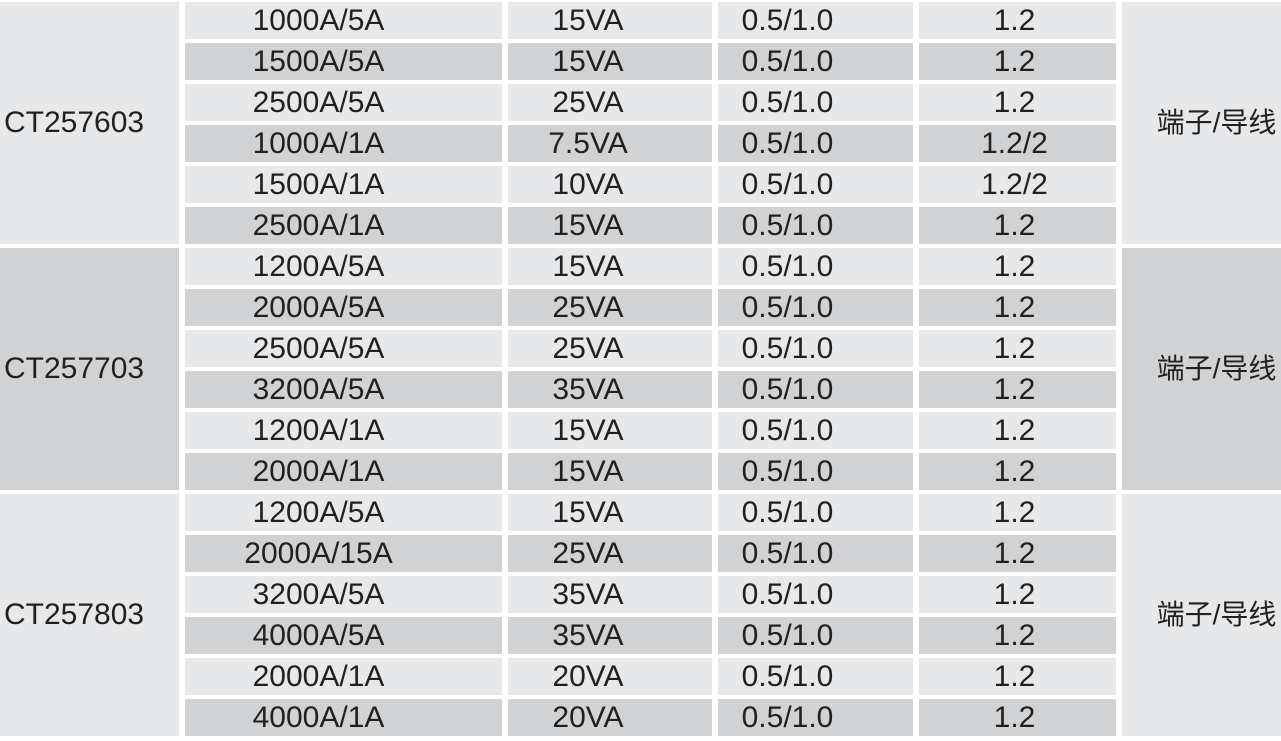 The height and width of the screenshot is (741, 1281). What do you see at coordinates (588, 143) in the screenshot?
I see `burden-cell-text: 7.5VA` at bounding box center [588, 143].